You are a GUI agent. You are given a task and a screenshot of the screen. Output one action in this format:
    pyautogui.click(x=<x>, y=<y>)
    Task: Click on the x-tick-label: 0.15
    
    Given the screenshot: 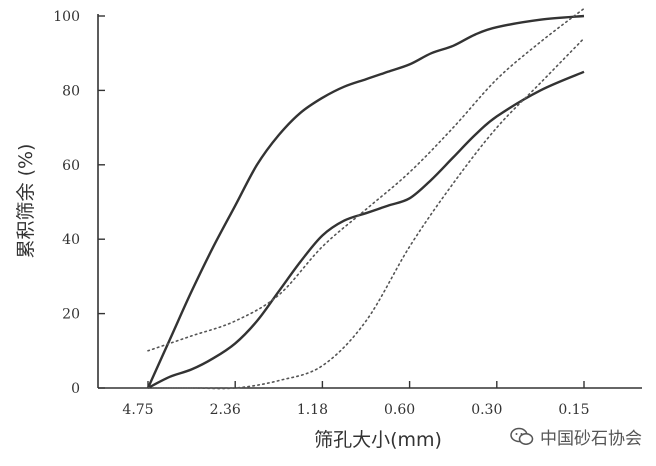 What is the action you would take?
    pyautogui.click(x=573, y=410)
    